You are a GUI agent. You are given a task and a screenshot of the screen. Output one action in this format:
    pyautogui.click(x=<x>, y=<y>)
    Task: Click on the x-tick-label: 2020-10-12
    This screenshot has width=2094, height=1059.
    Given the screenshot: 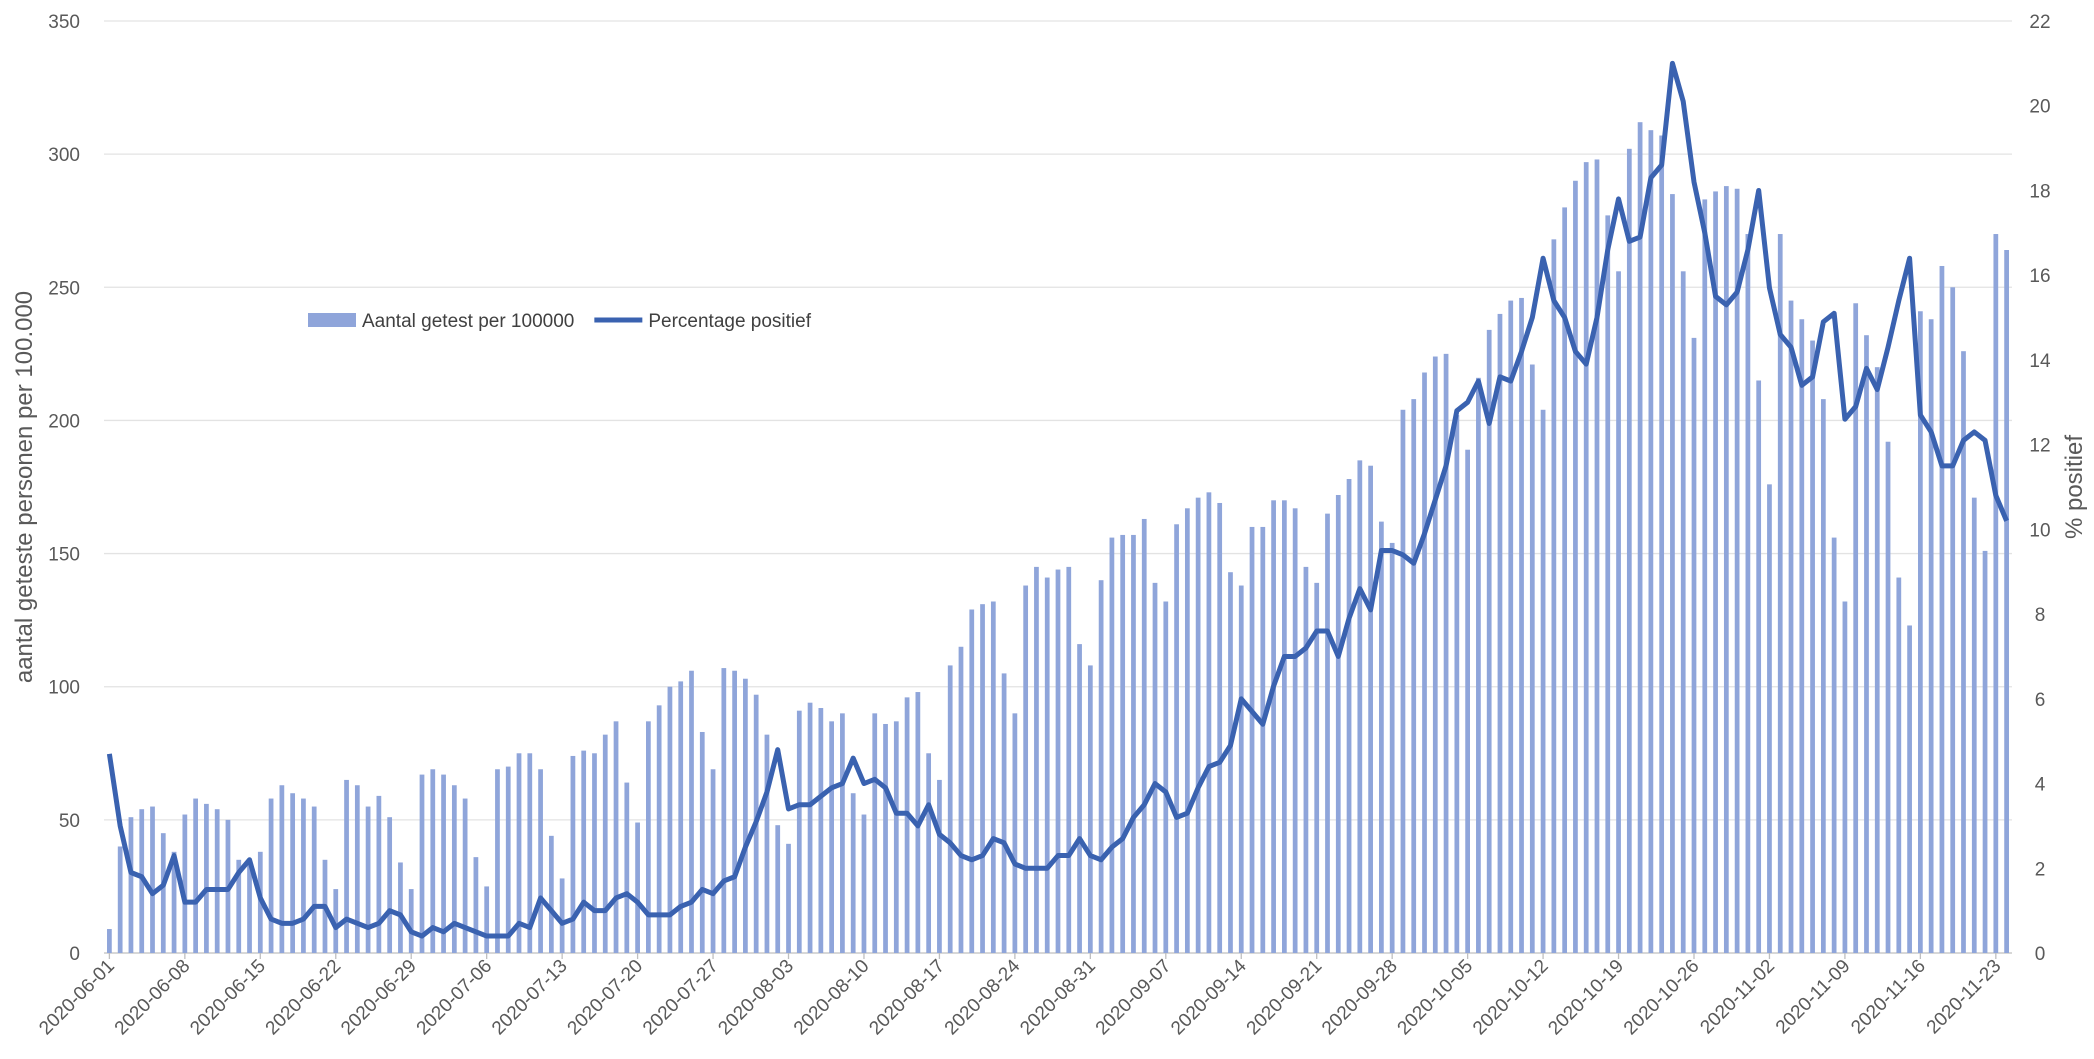 What is the action you would take?
    pyautogui.click(x=1511, y=998)
    